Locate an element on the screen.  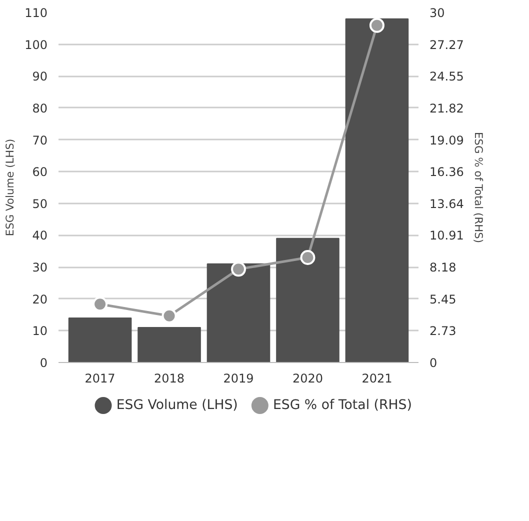
y-tick-label: 40 is located at coordinates (40, 235).